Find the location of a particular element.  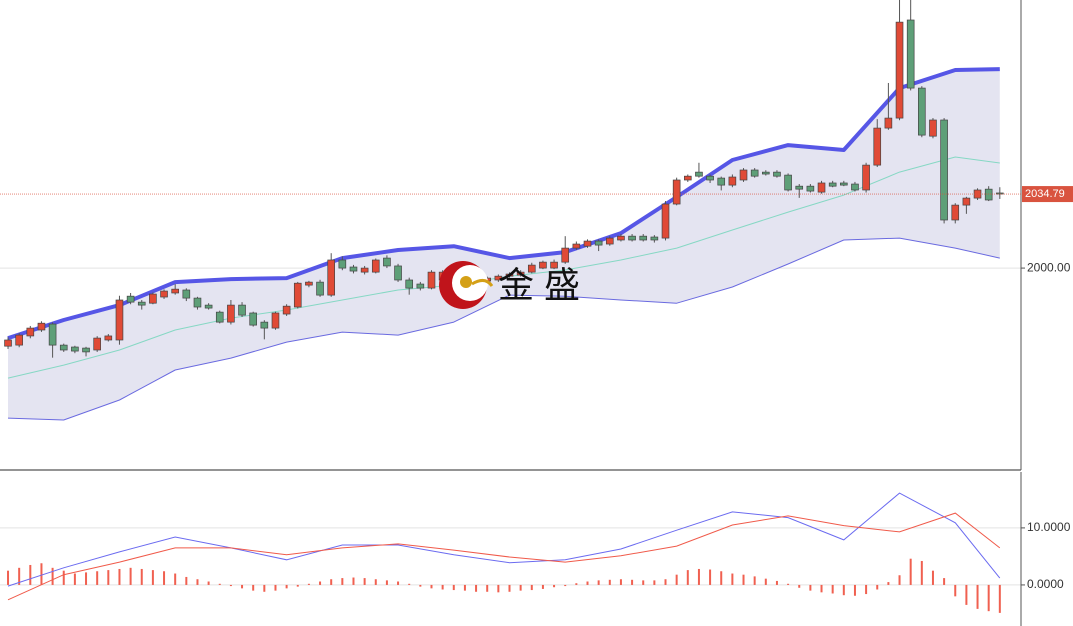

y-tick-label: 2000.00 is located at coordinates (1049, 267).